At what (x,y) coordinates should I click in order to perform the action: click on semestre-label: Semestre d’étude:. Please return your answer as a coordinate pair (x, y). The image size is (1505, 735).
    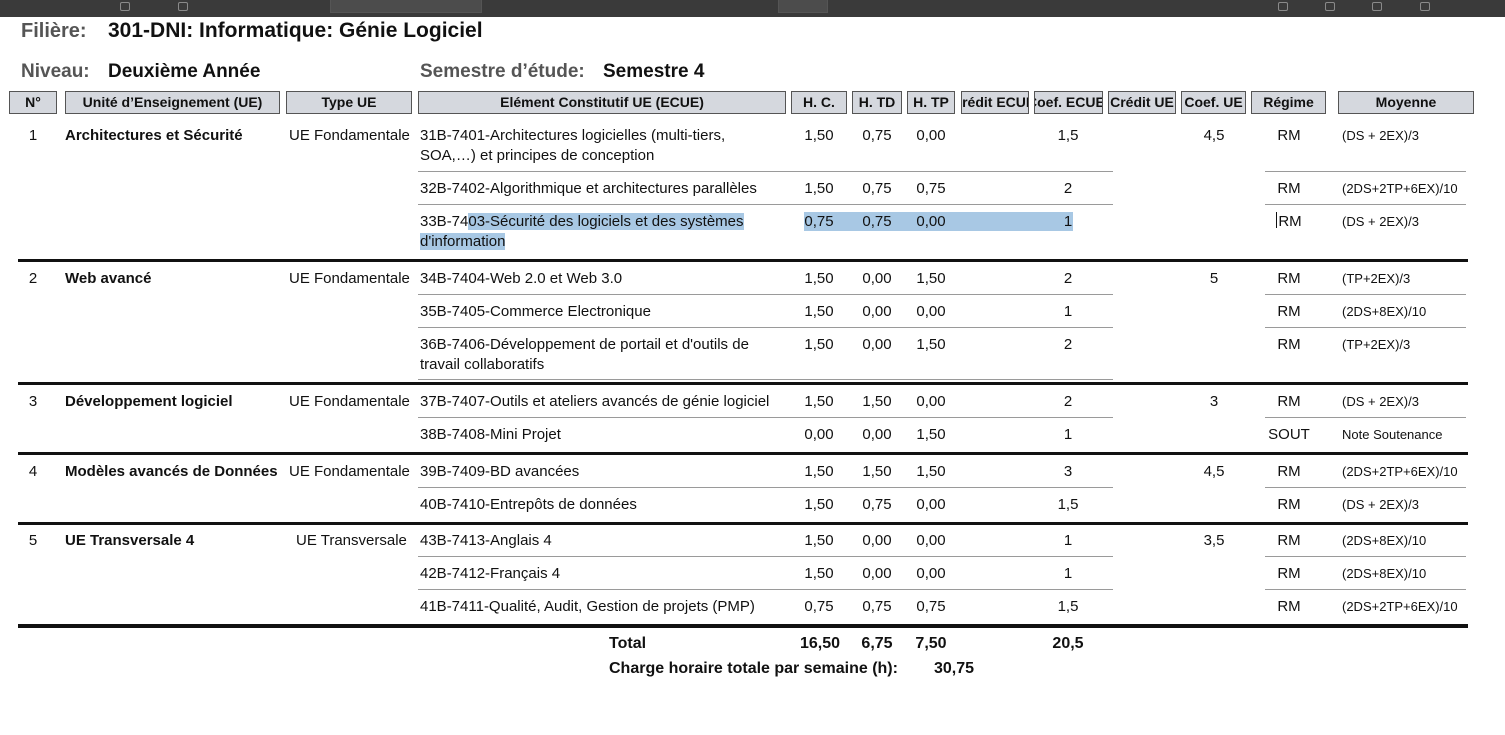
    Looking at the image, I should click on (502, 71).